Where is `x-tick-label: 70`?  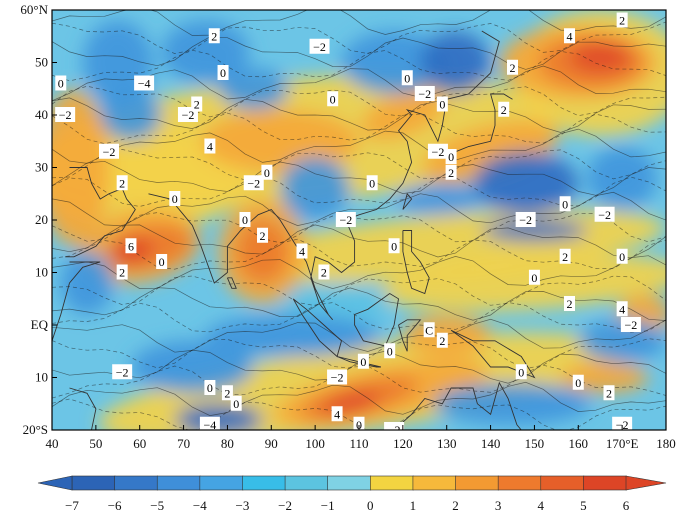 x-tick-label: 70 is located at coordinates (183, 443).